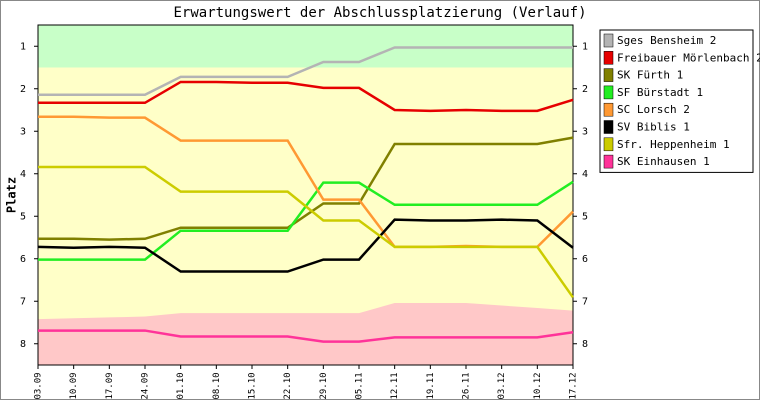  What do you see at coordinates (502, 385) in the screenshot?
I see `x-tick-label: 03.12` at bounding box center [502, 385].